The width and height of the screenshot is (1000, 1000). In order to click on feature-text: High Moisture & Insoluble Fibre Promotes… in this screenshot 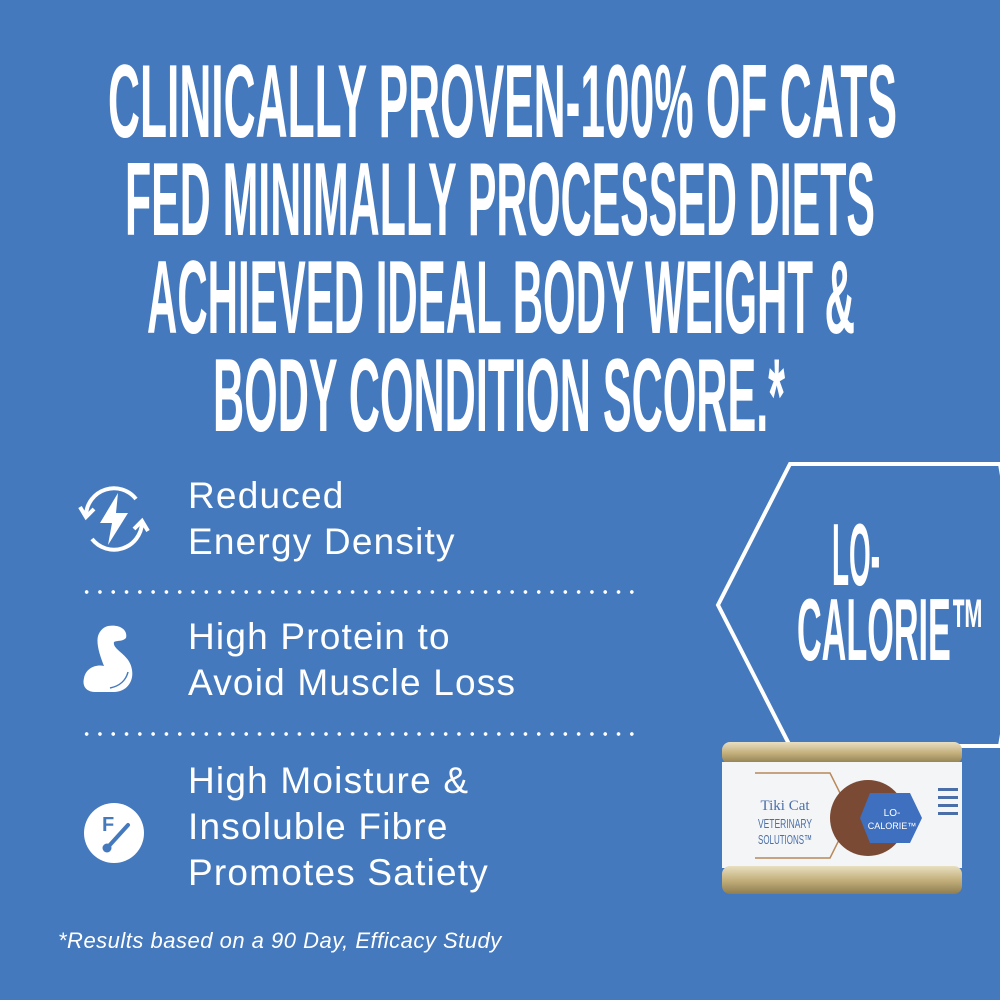, I will do `click(338, 827)`.